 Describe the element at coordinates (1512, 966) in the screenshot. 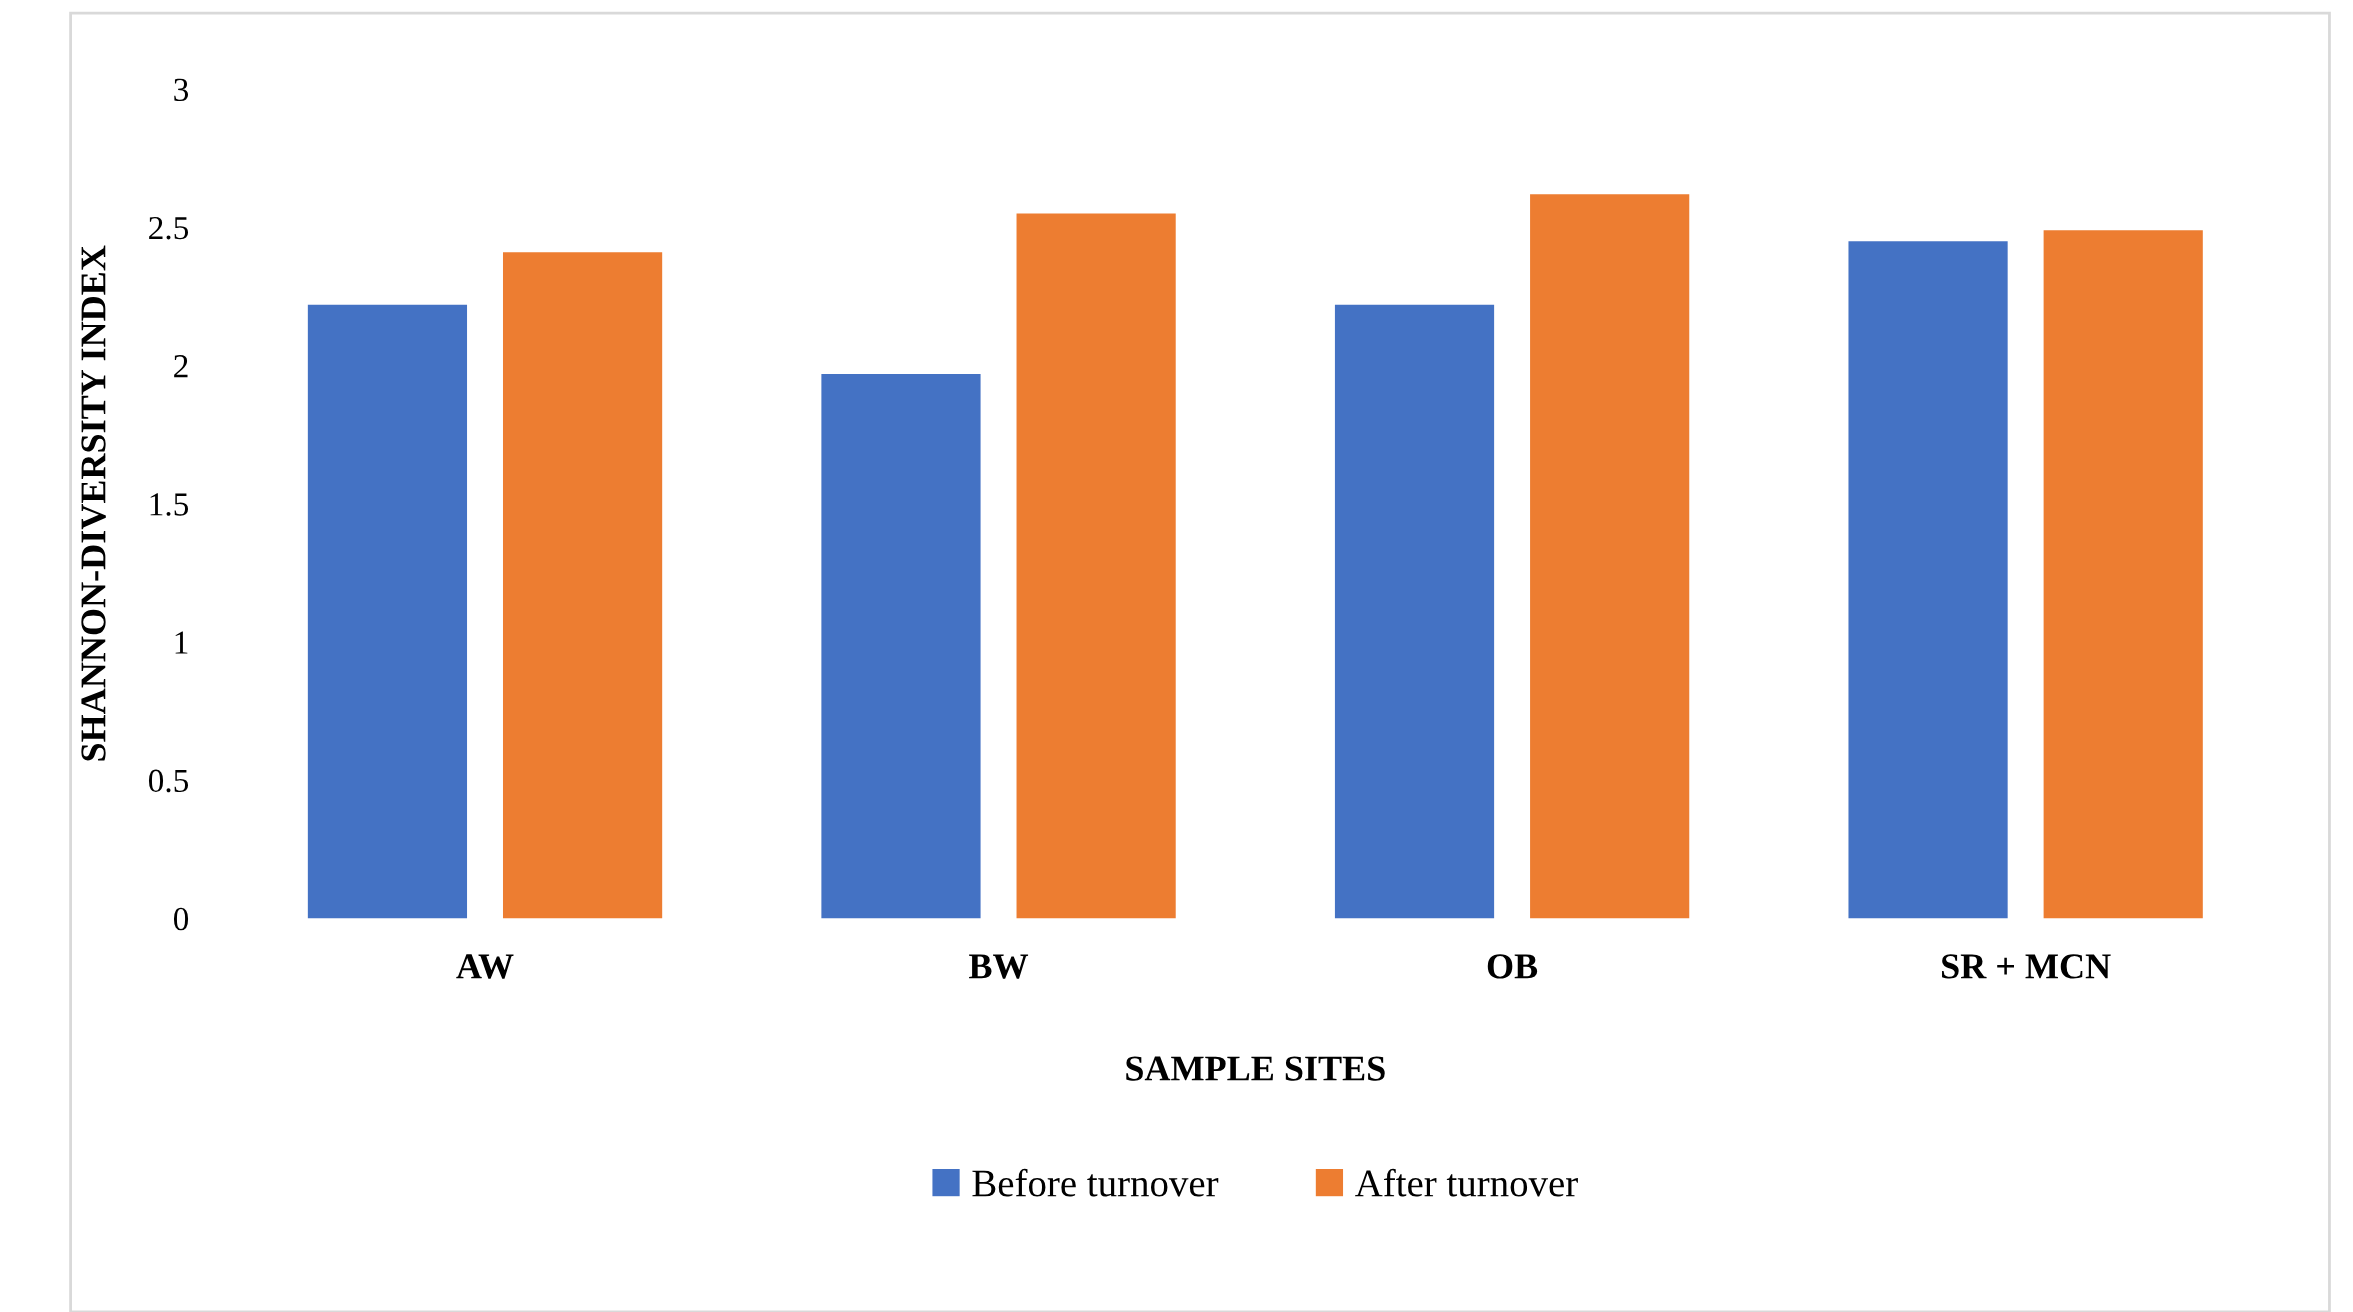

I see `x-tick-label: OB` at that location.